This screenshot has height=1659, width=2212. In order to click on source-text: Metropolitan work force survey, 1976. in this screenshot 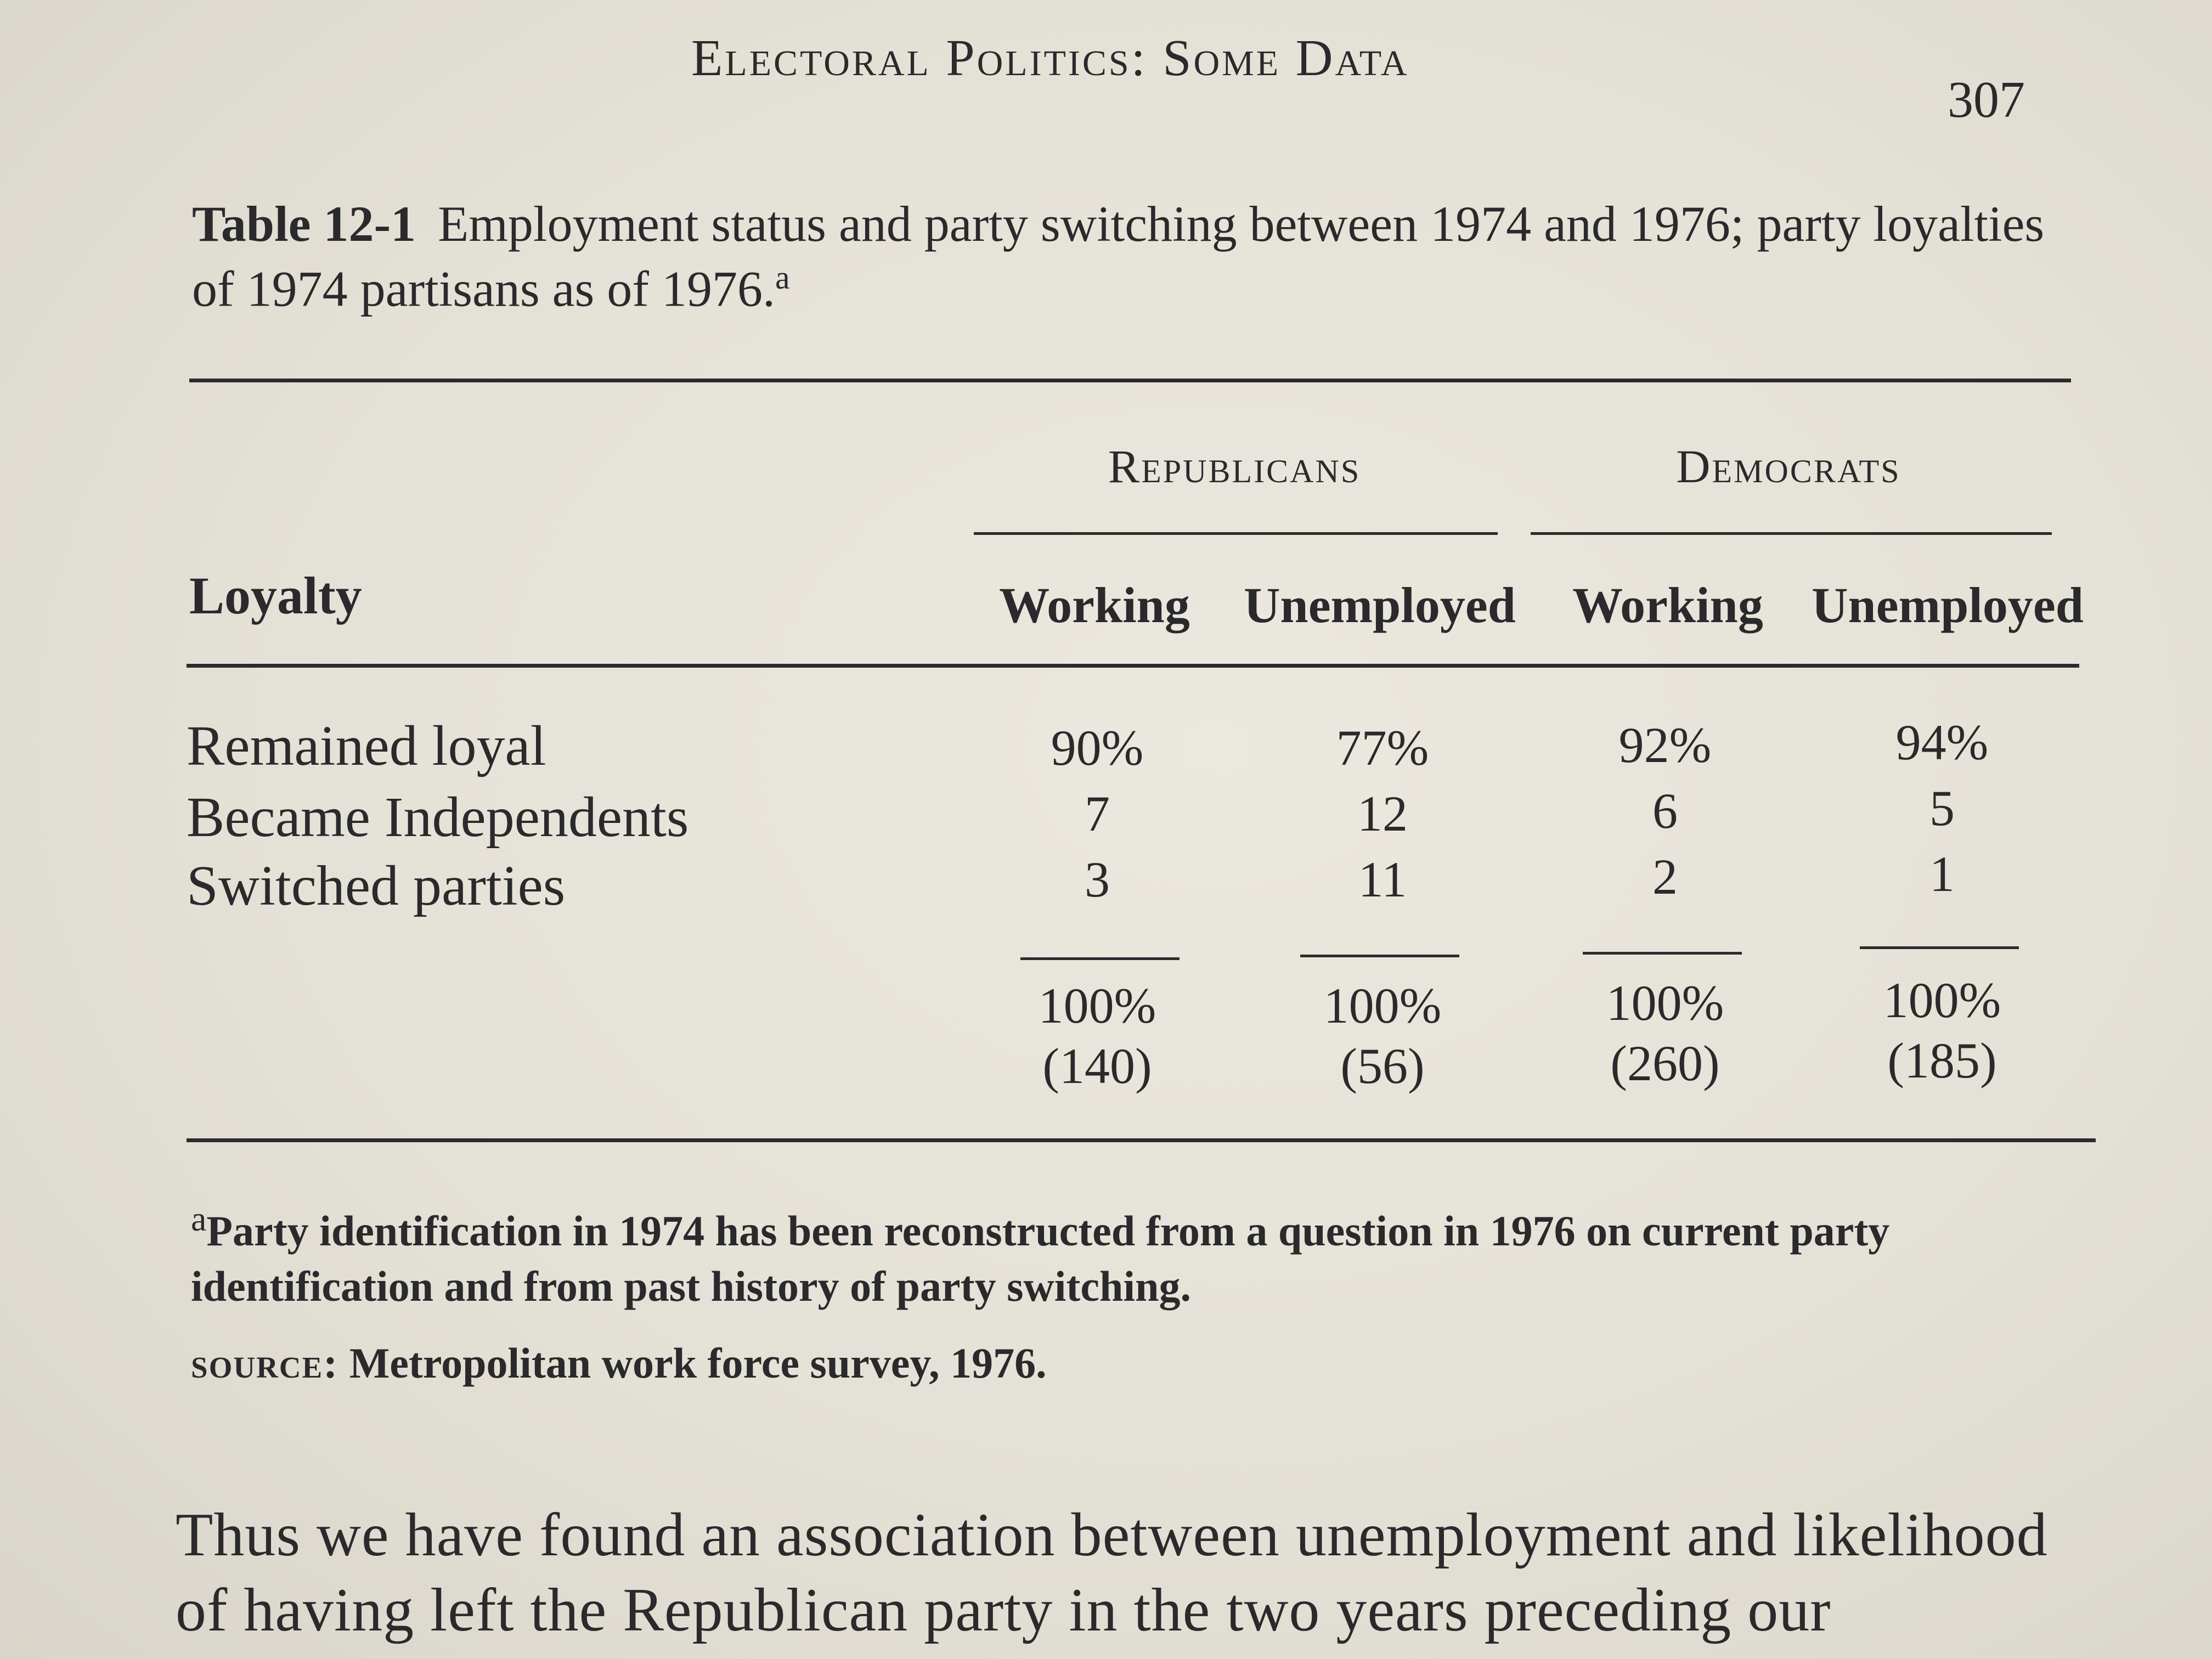, I will do `click(698, 1363)`.